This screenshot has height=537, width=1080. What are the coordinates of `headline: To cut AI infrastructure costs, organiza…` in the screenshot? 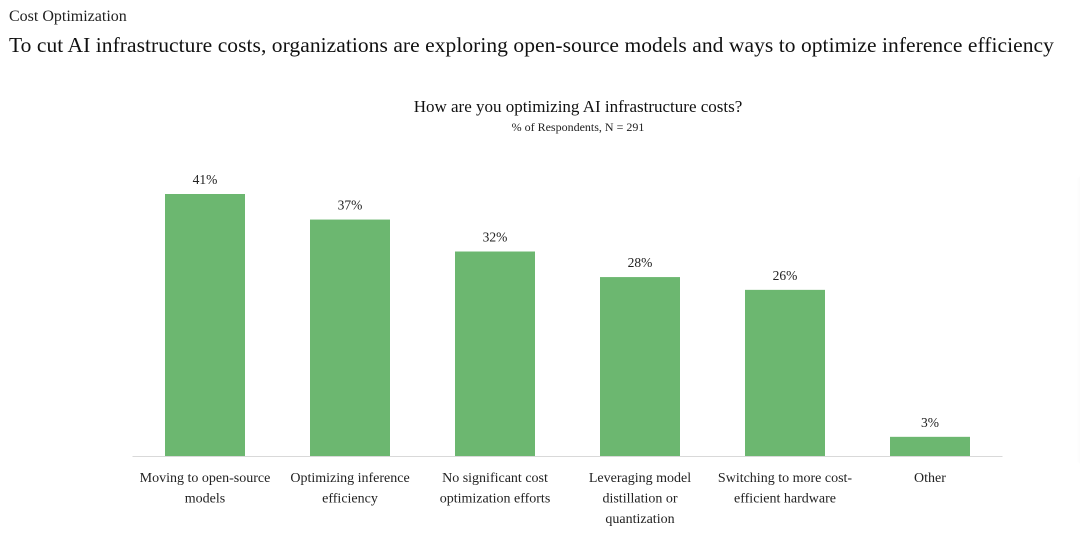 It's located at (531, 45).